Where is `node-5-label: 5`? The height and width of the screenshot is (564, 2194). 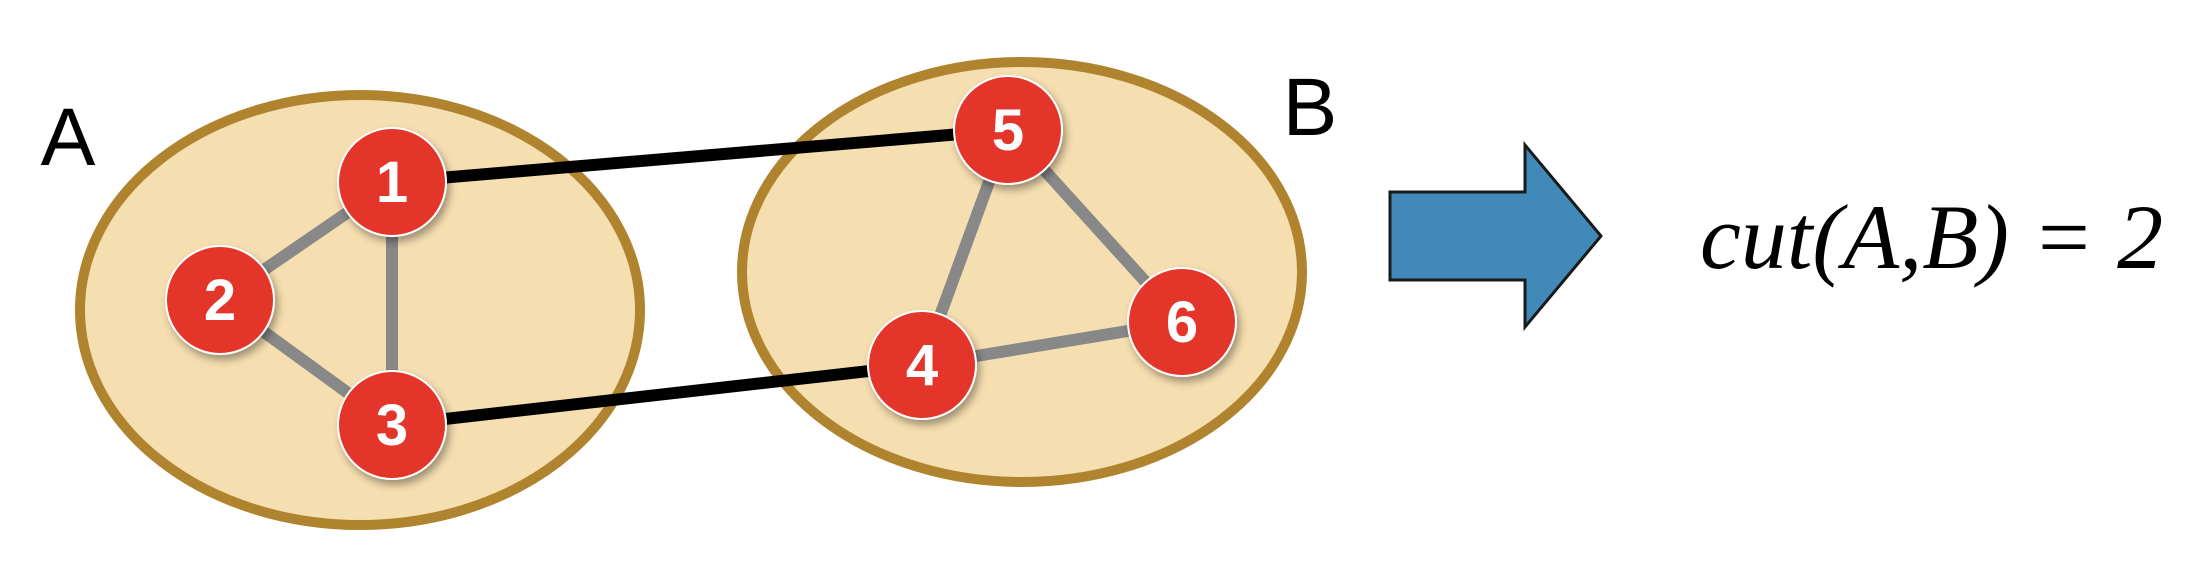
node-5-label: 5 is located at coordinates (1008, 130).